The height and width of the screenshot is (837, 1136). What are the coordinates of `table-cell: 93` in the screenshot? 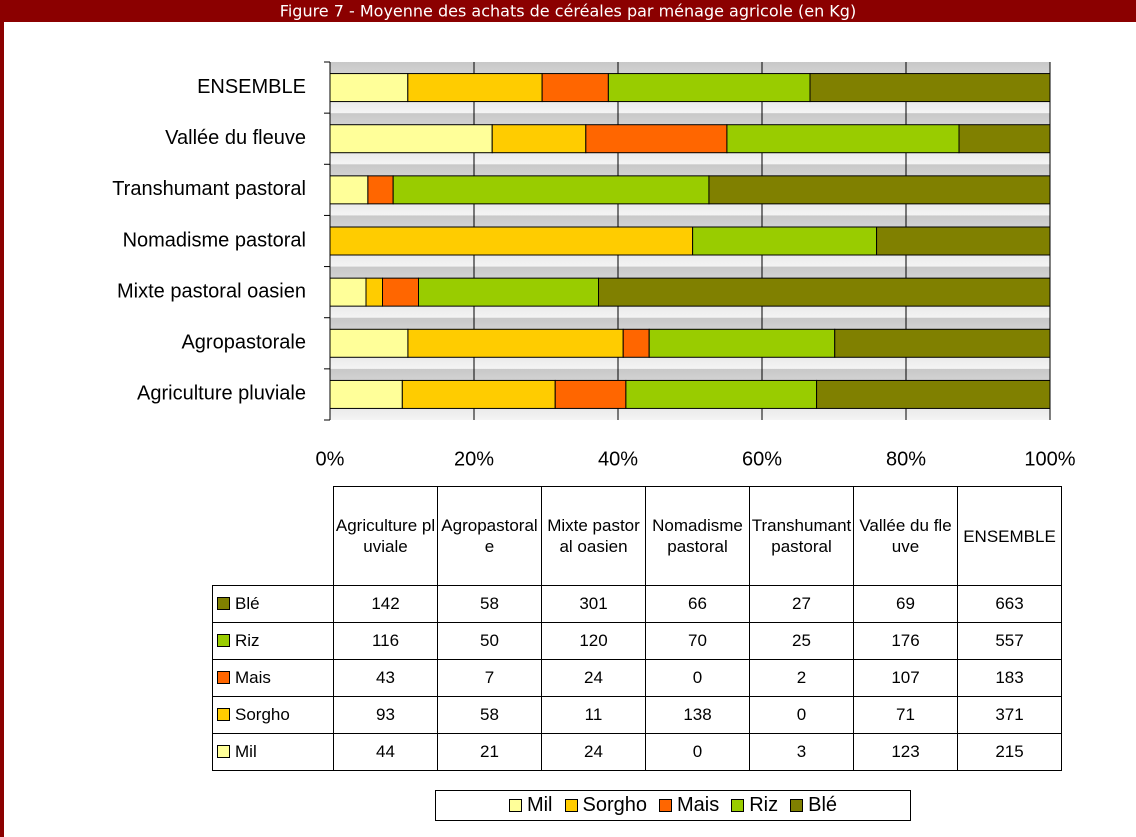 It's located at (385, 715).